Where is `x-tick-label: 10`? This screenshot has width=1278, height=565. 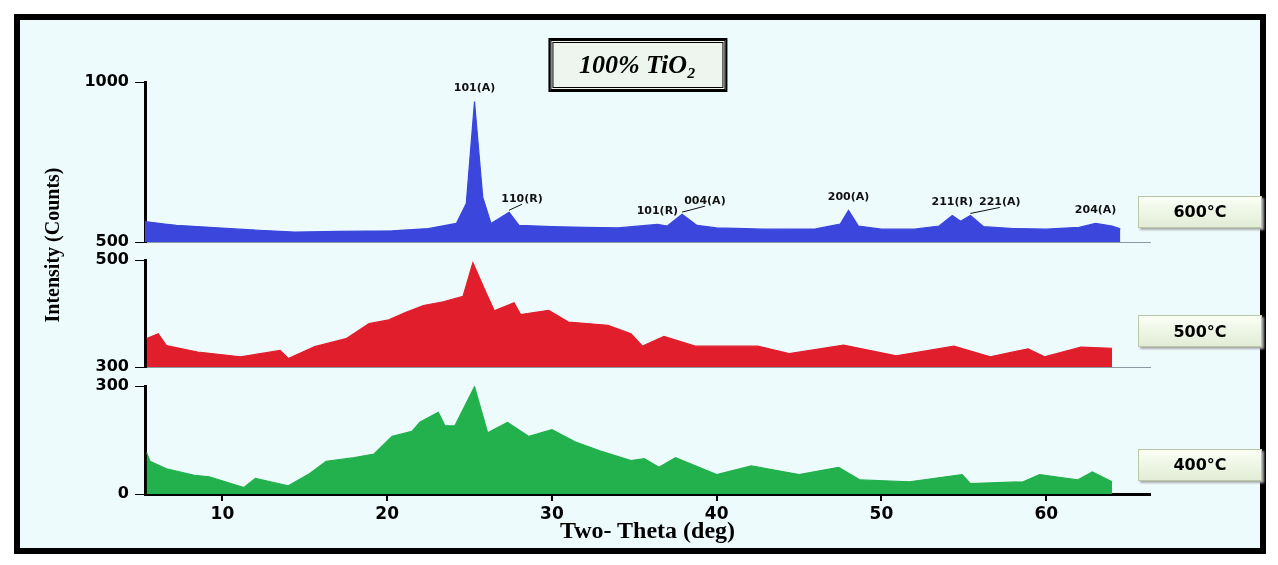
x-tick-label: 10 is located at coordinates (222, 512).